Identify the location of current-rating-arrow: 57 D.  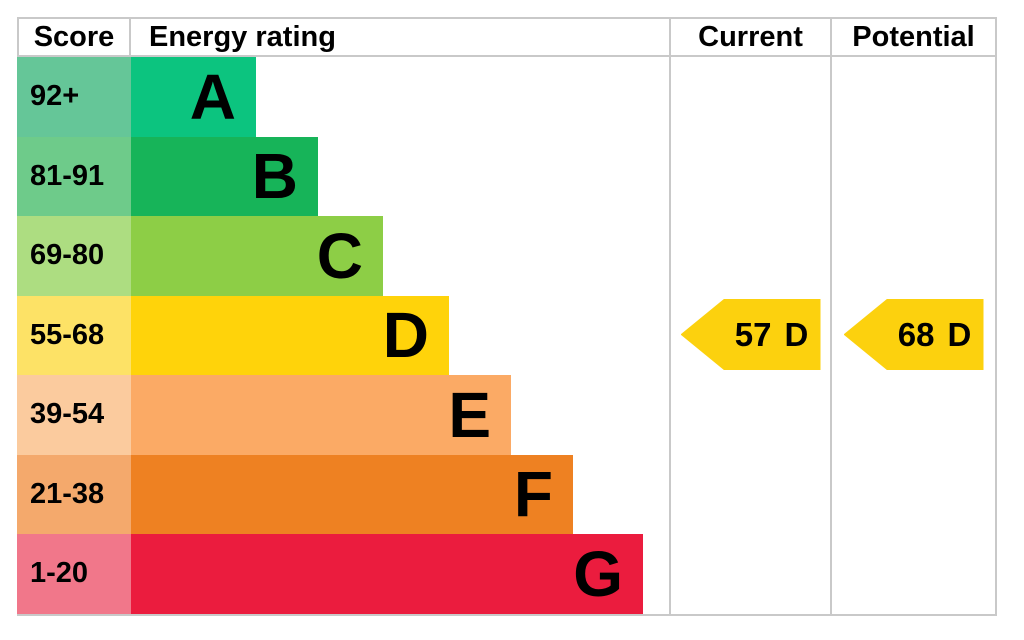
(750, 334).